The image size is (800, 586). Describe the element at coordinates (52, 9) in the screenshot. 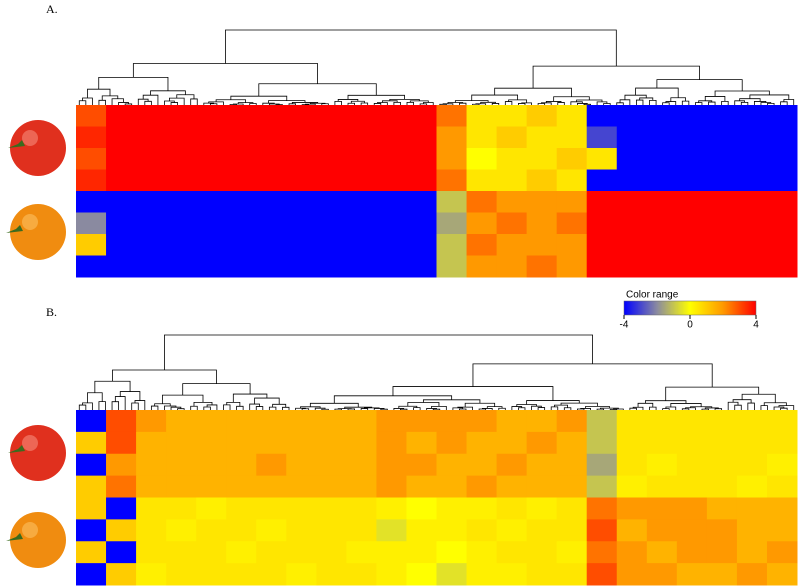

I see `panel-label: A.` at that location.